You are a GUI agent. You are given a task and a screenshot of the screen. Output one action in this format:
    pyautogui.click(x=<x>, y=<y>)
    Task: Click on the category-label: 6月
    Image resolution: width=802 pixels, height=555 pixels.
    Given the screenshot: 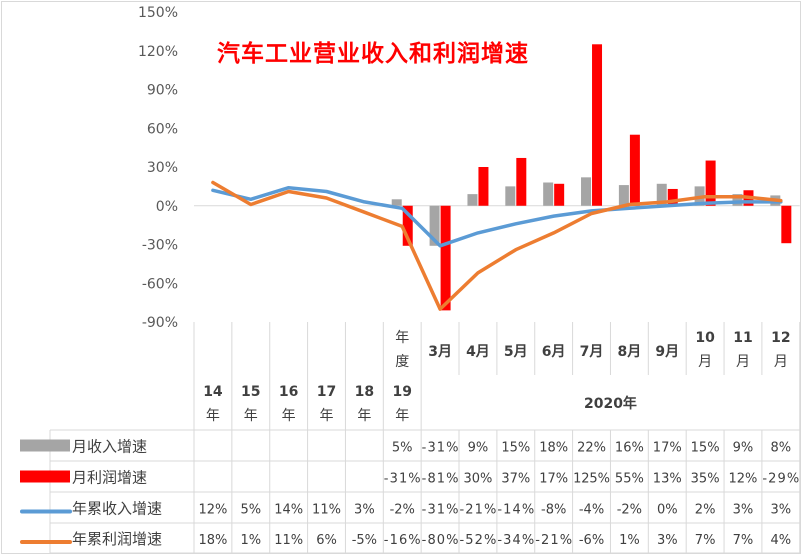 What is the action you would take?
    pyautogui.click(x=554, y=352)
    